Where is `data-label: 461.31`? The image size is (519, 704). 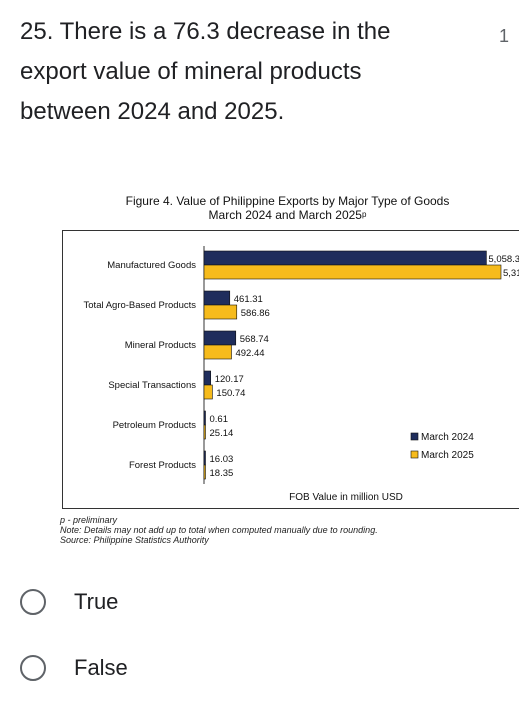
data-label: 461.31 is located at coordinates (248, 299).